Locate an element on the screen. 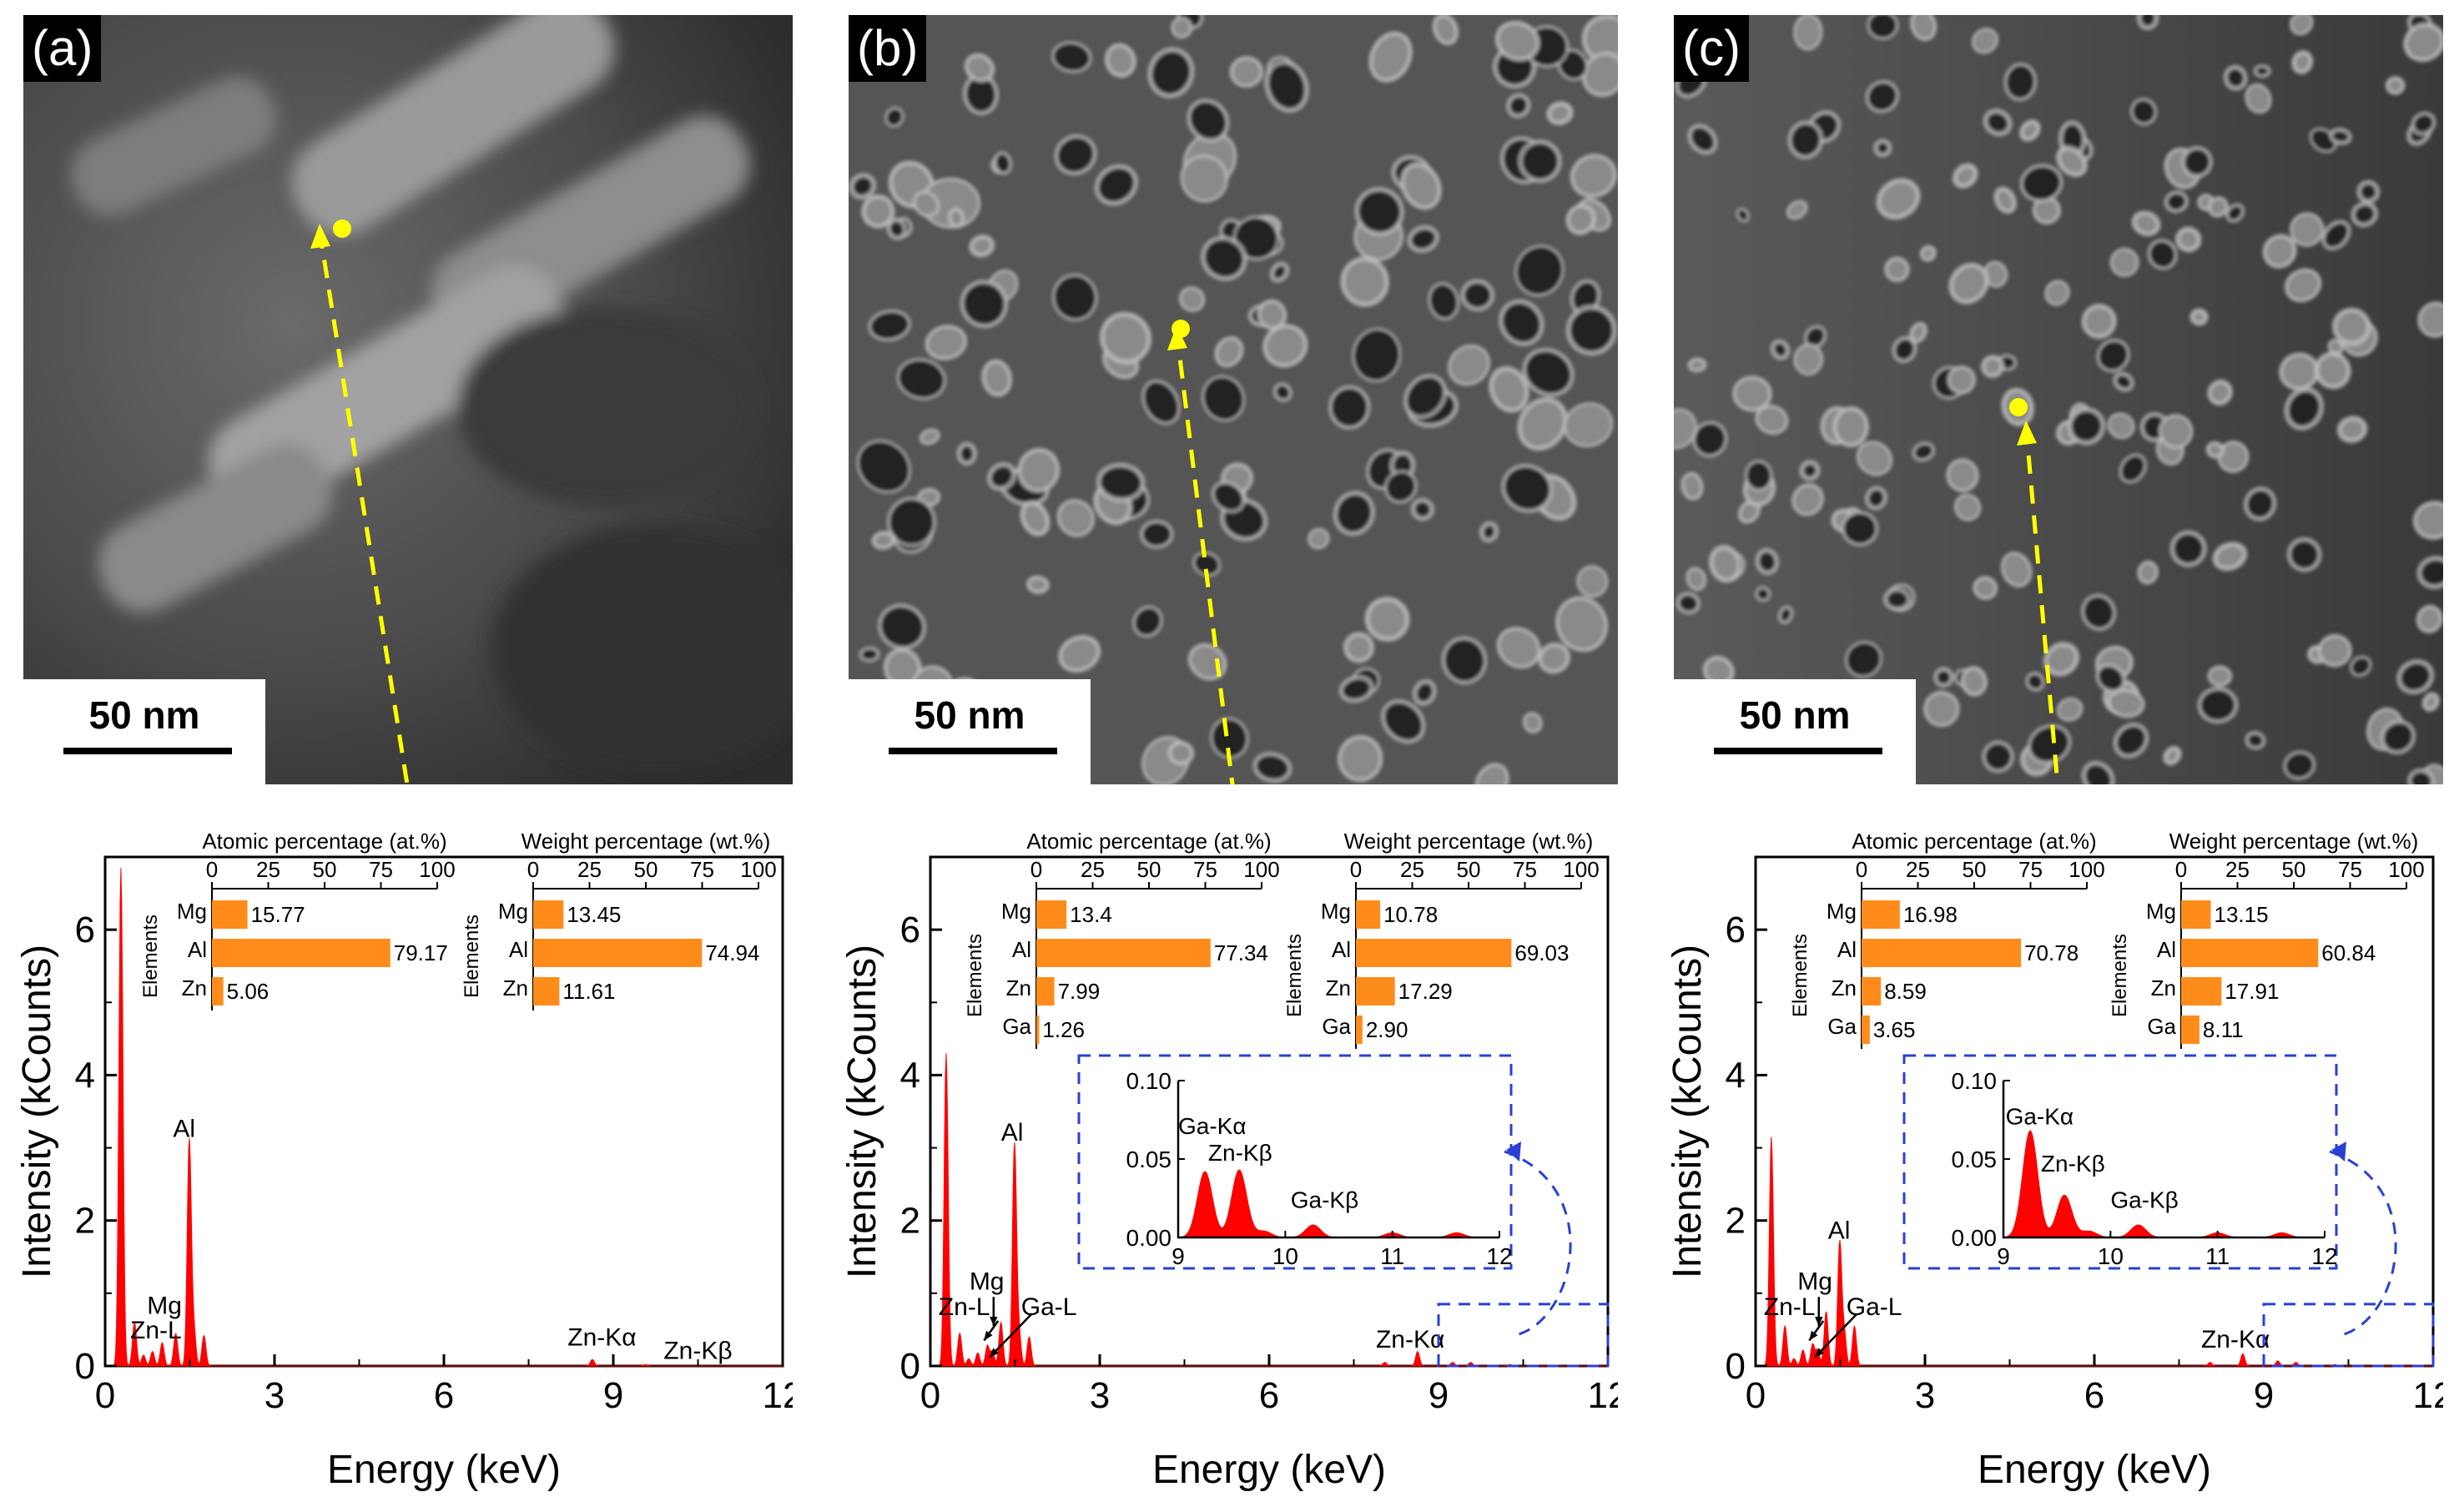 This screenshot has height=1512, width=2459. y-tick-label: 6 is located at coordinates (1736, 930).